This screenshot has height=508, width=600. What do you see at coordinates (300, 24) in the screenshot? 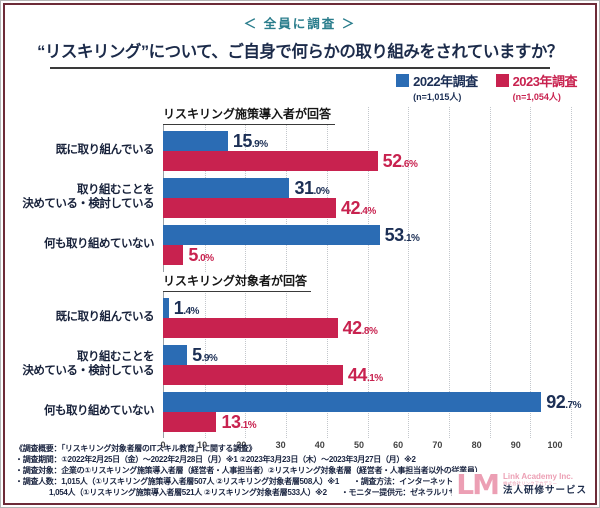
I see `survey-scope-badge: ＜ 全員に調査 ＞` at bounding box center [300, 24].